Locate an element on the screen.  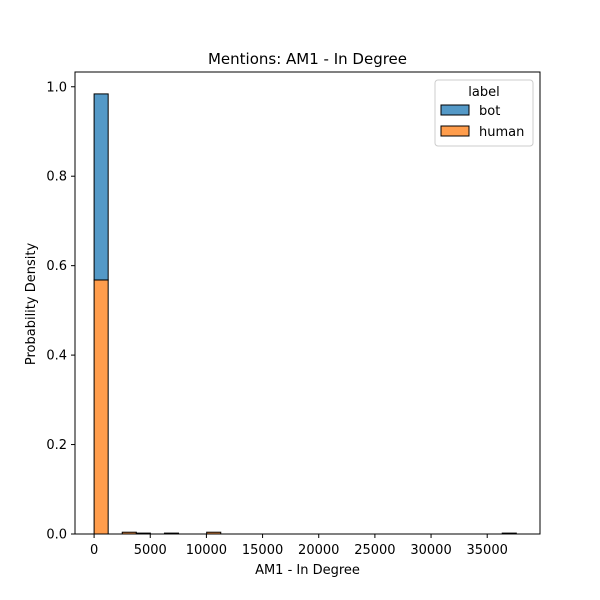
x-tick-label-3: 15000 is located at coordinates (262, 550).